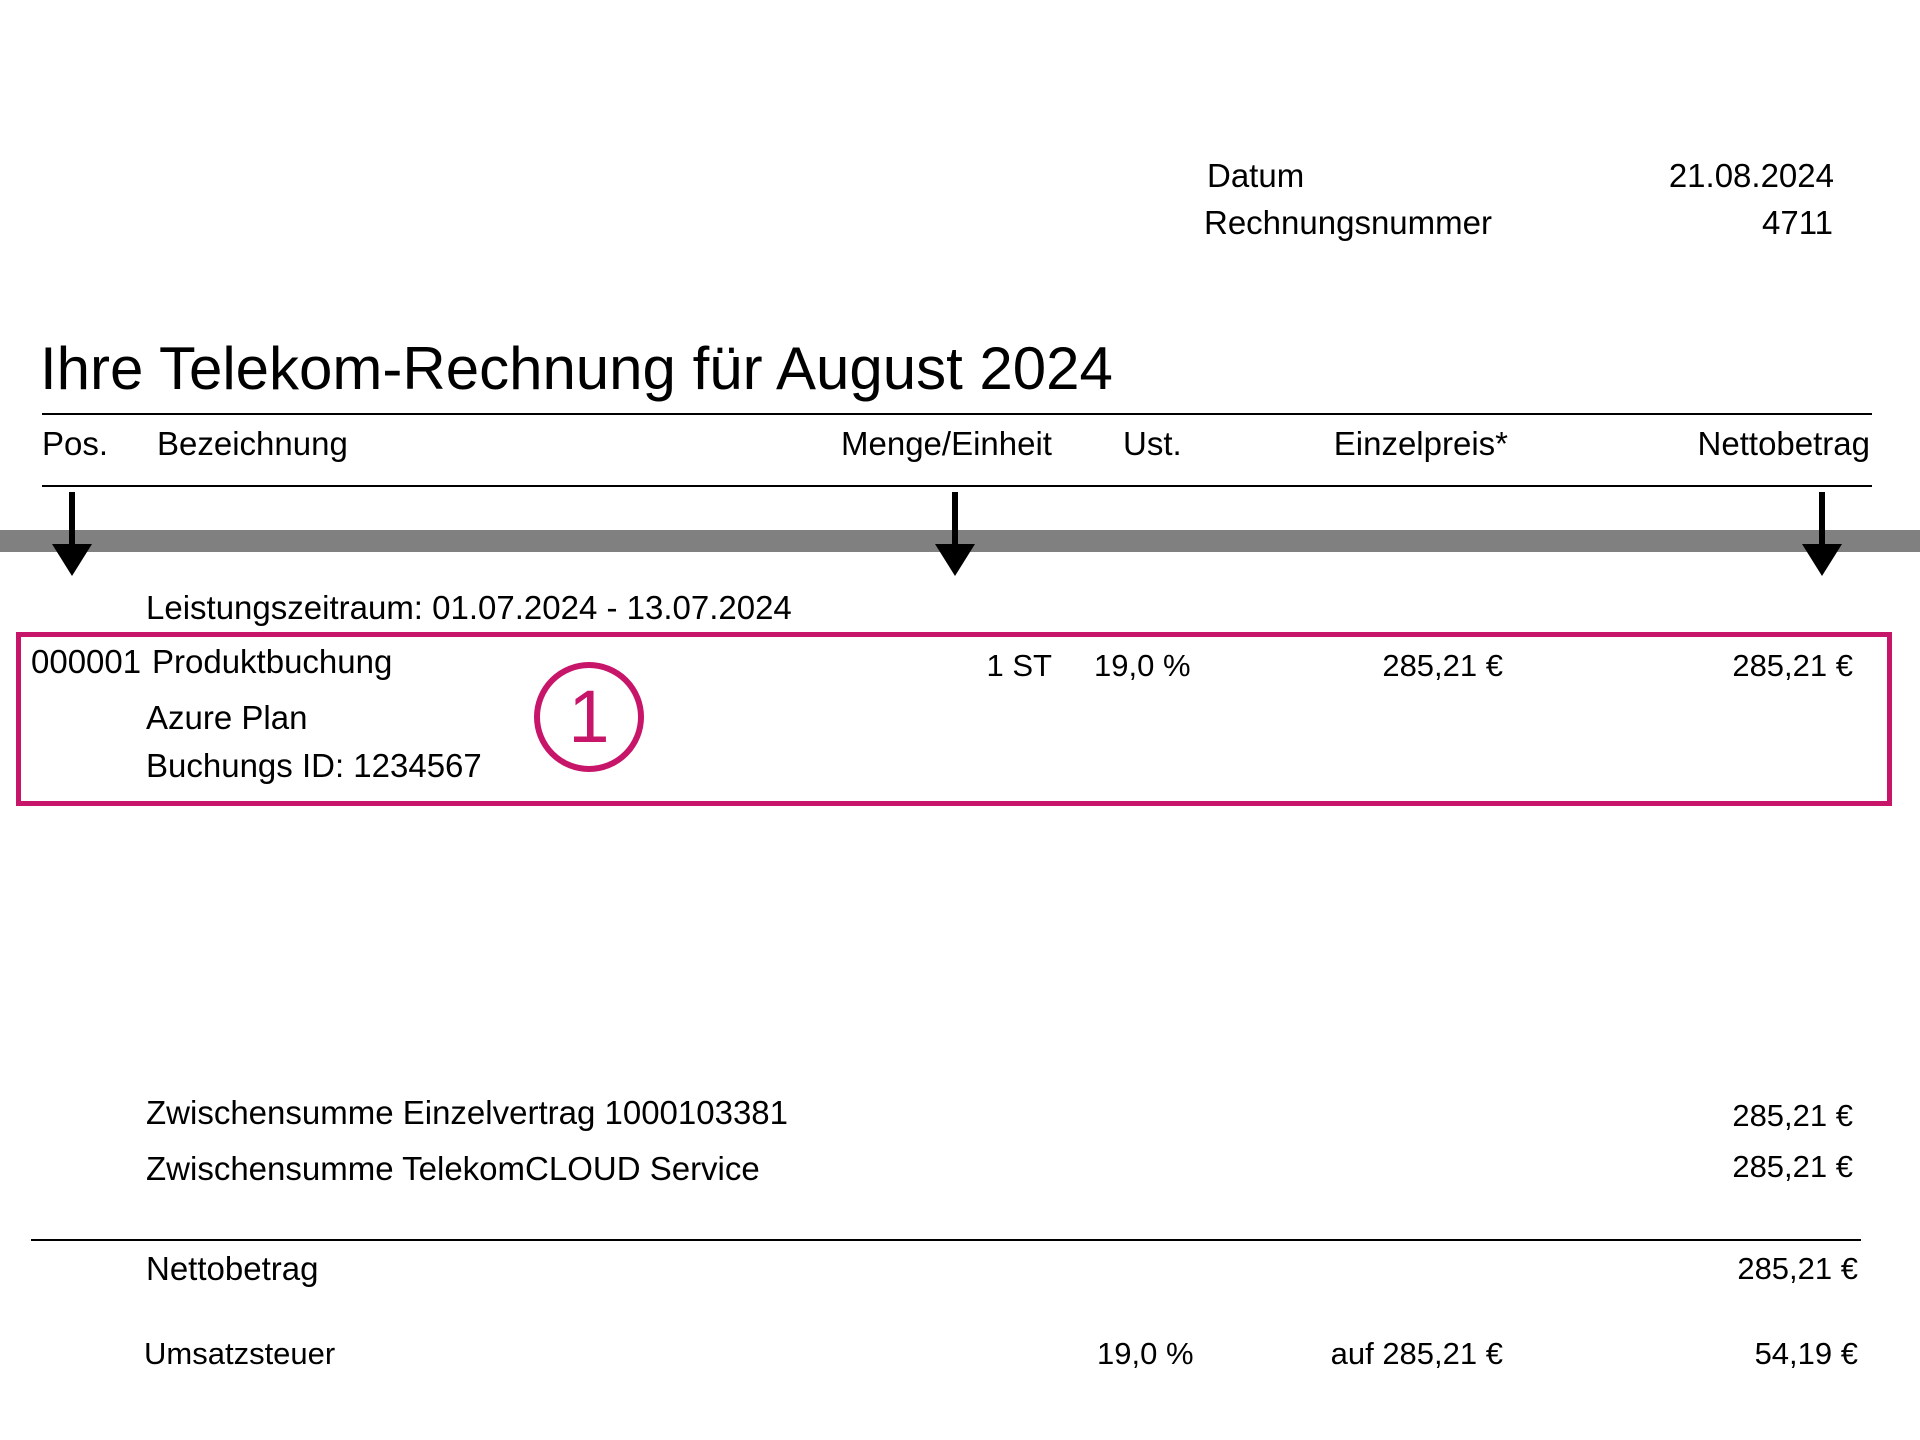 The width and height of the screenshot is (1920, 1440). I want to click on date-label: Datum, so click(1256, 175).